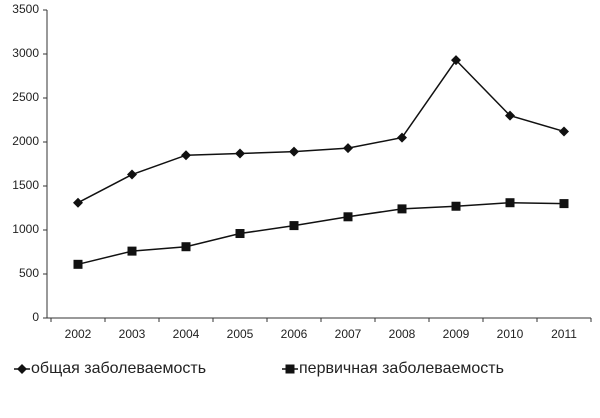 This screenshot has height=418, width=600. What do you see at coordinates (25, 185) in the screenshot?
I see `y-tick-label: 1500` at bounding box center [25, 185].